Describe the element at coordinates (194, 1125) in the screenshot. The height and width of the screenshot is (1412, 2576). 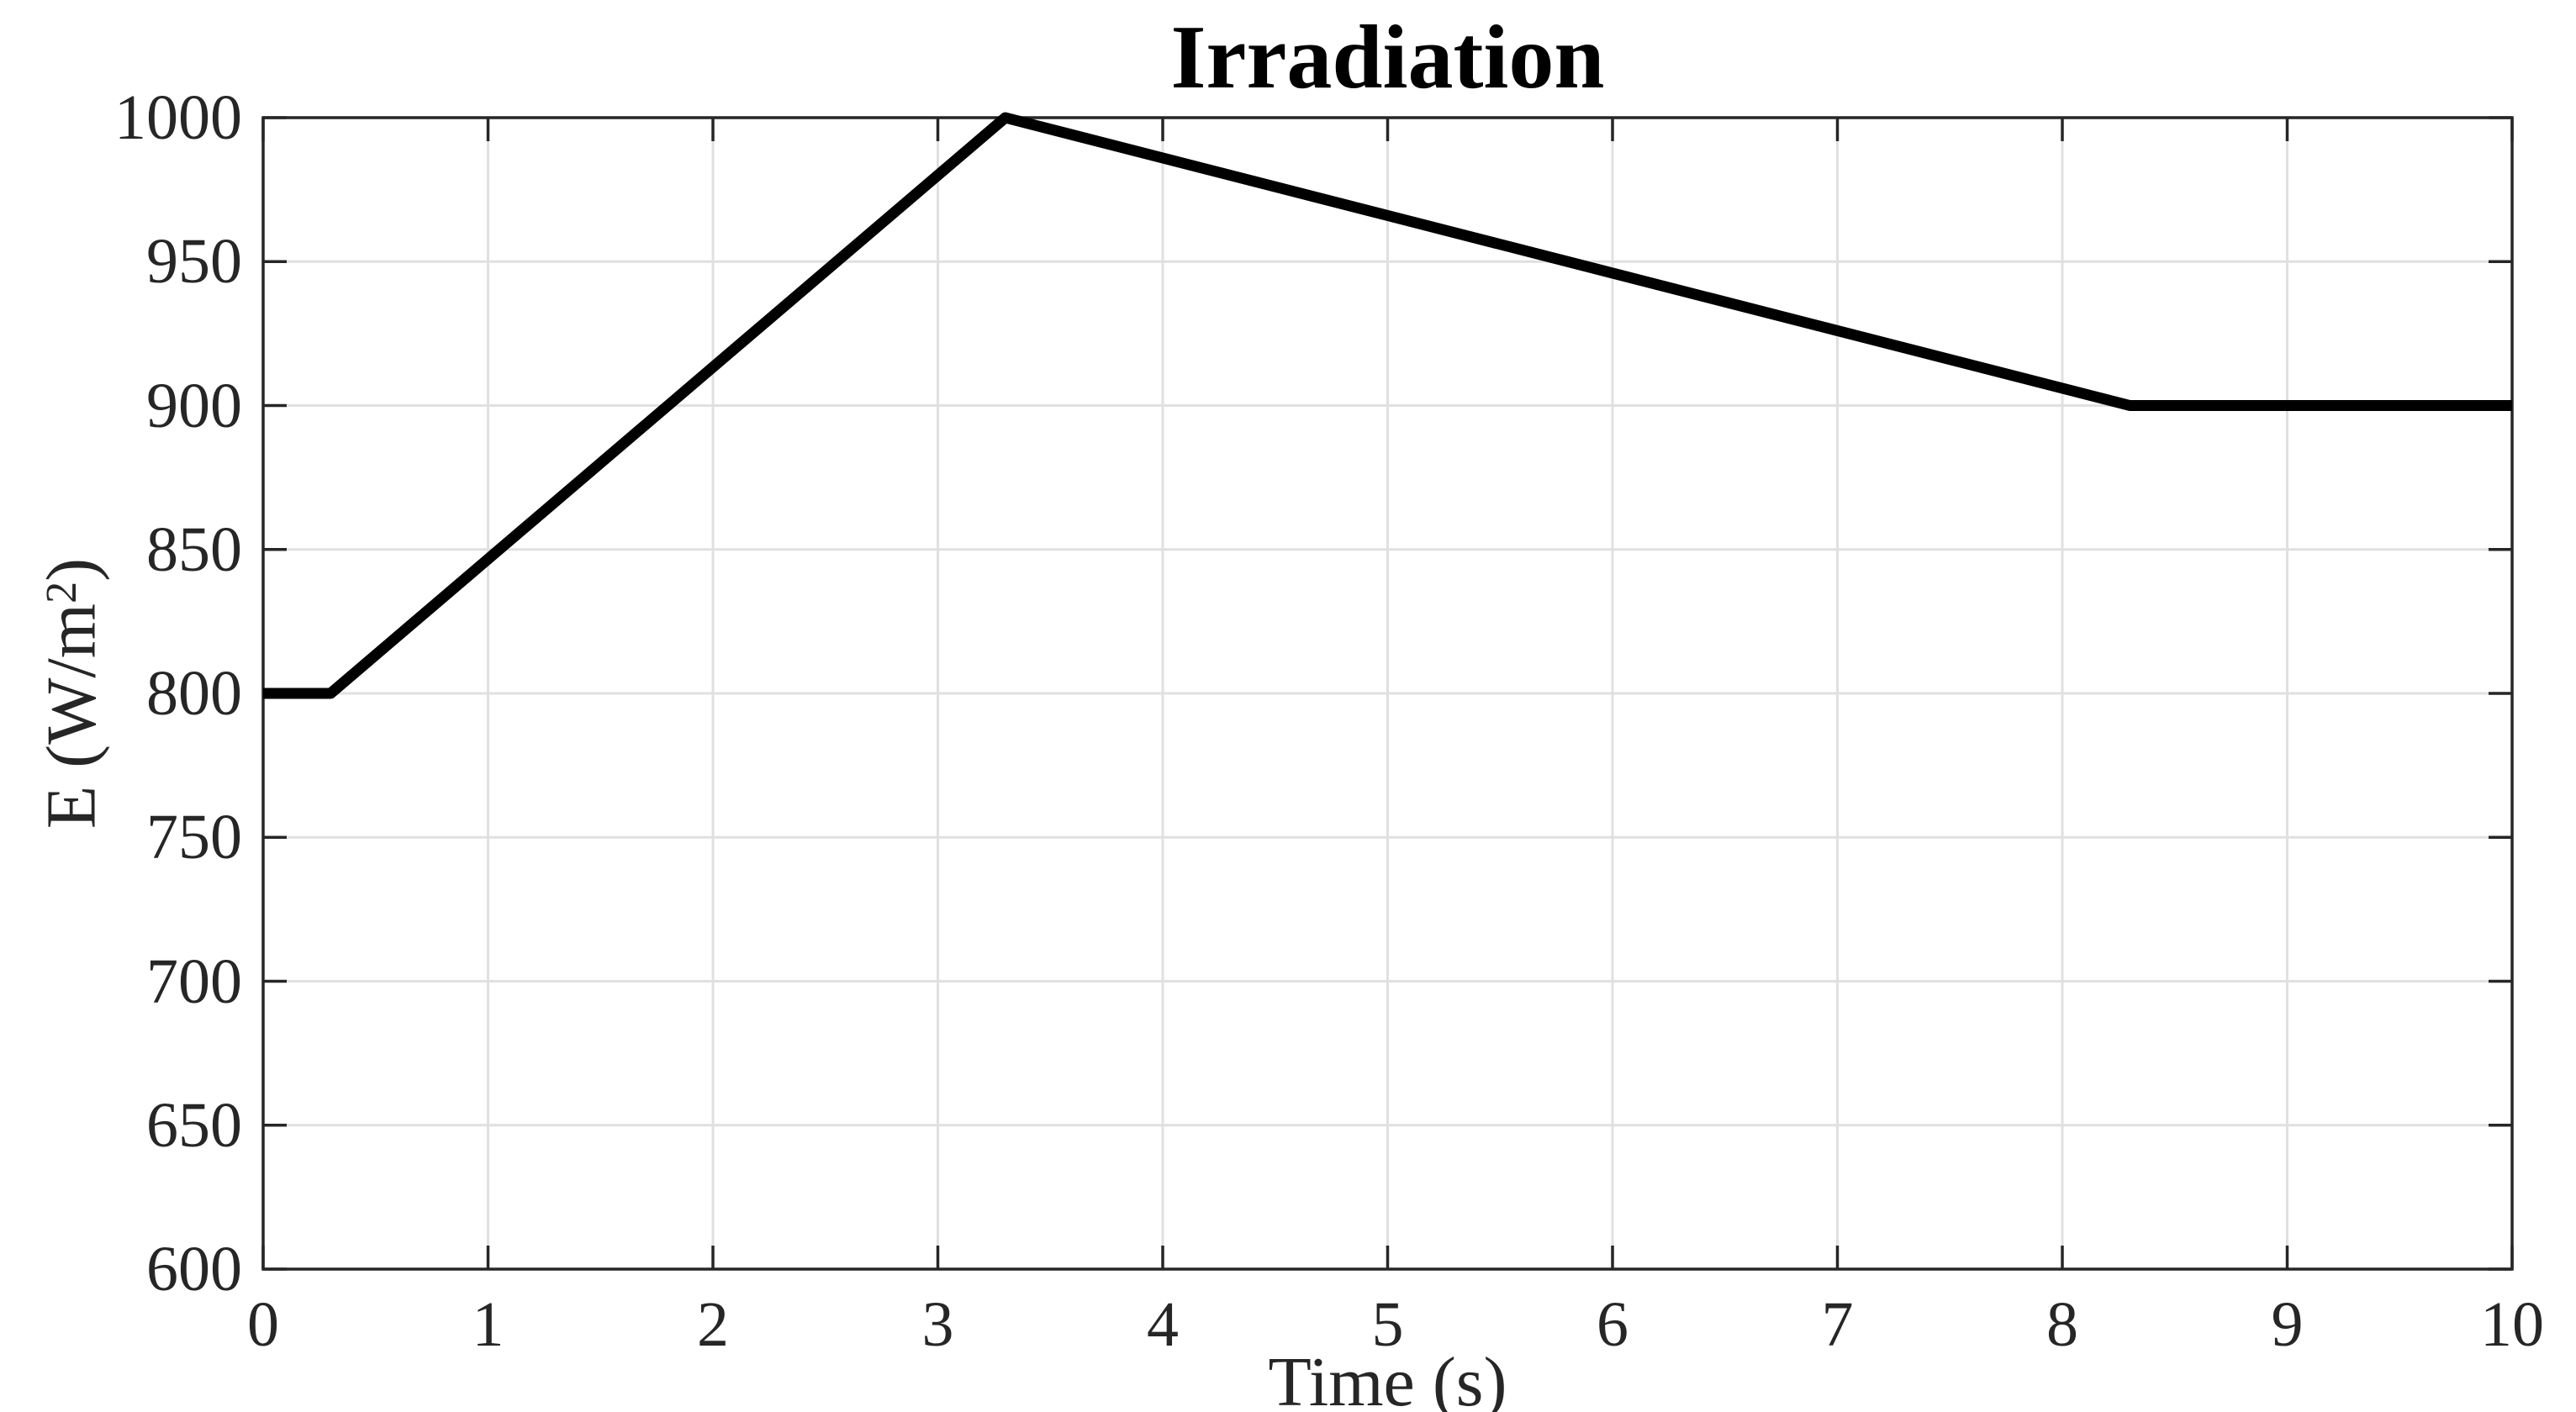
I see `y-tick-label: 650` at that location.